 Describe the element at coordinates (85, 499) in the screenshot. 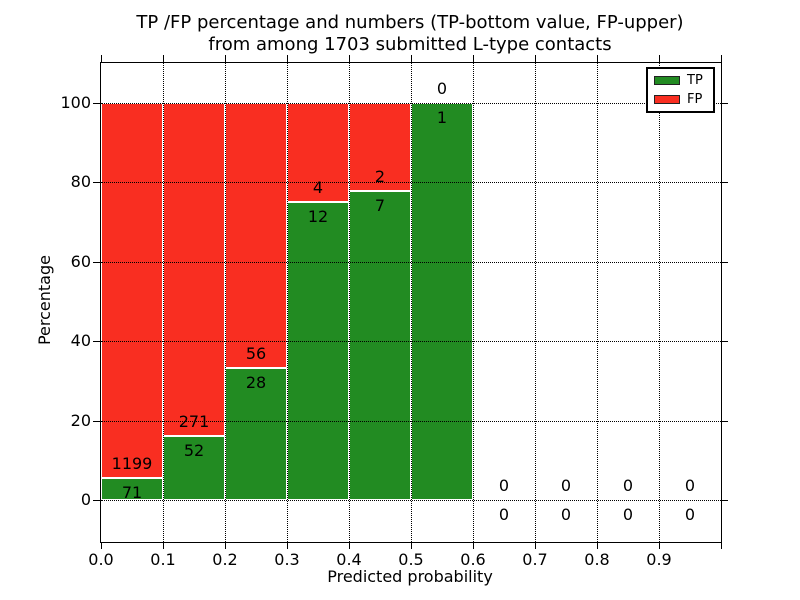

I see `y-tick-label: 0` at that location.